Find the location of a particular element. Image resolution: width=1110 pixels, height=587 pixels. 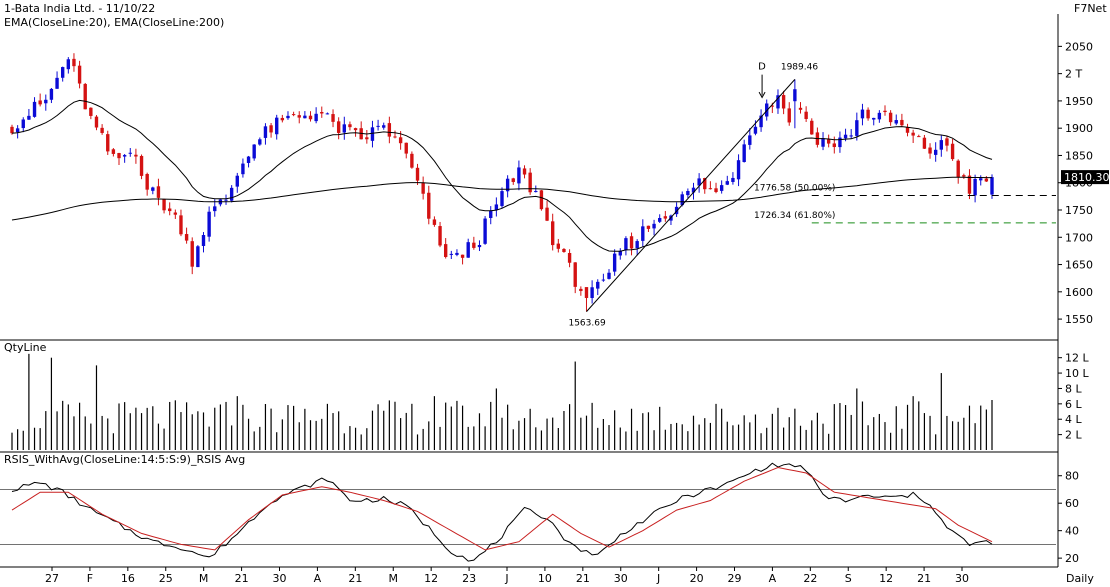

volume-axis-label: 2 L is located at coordinates (1073, 435).